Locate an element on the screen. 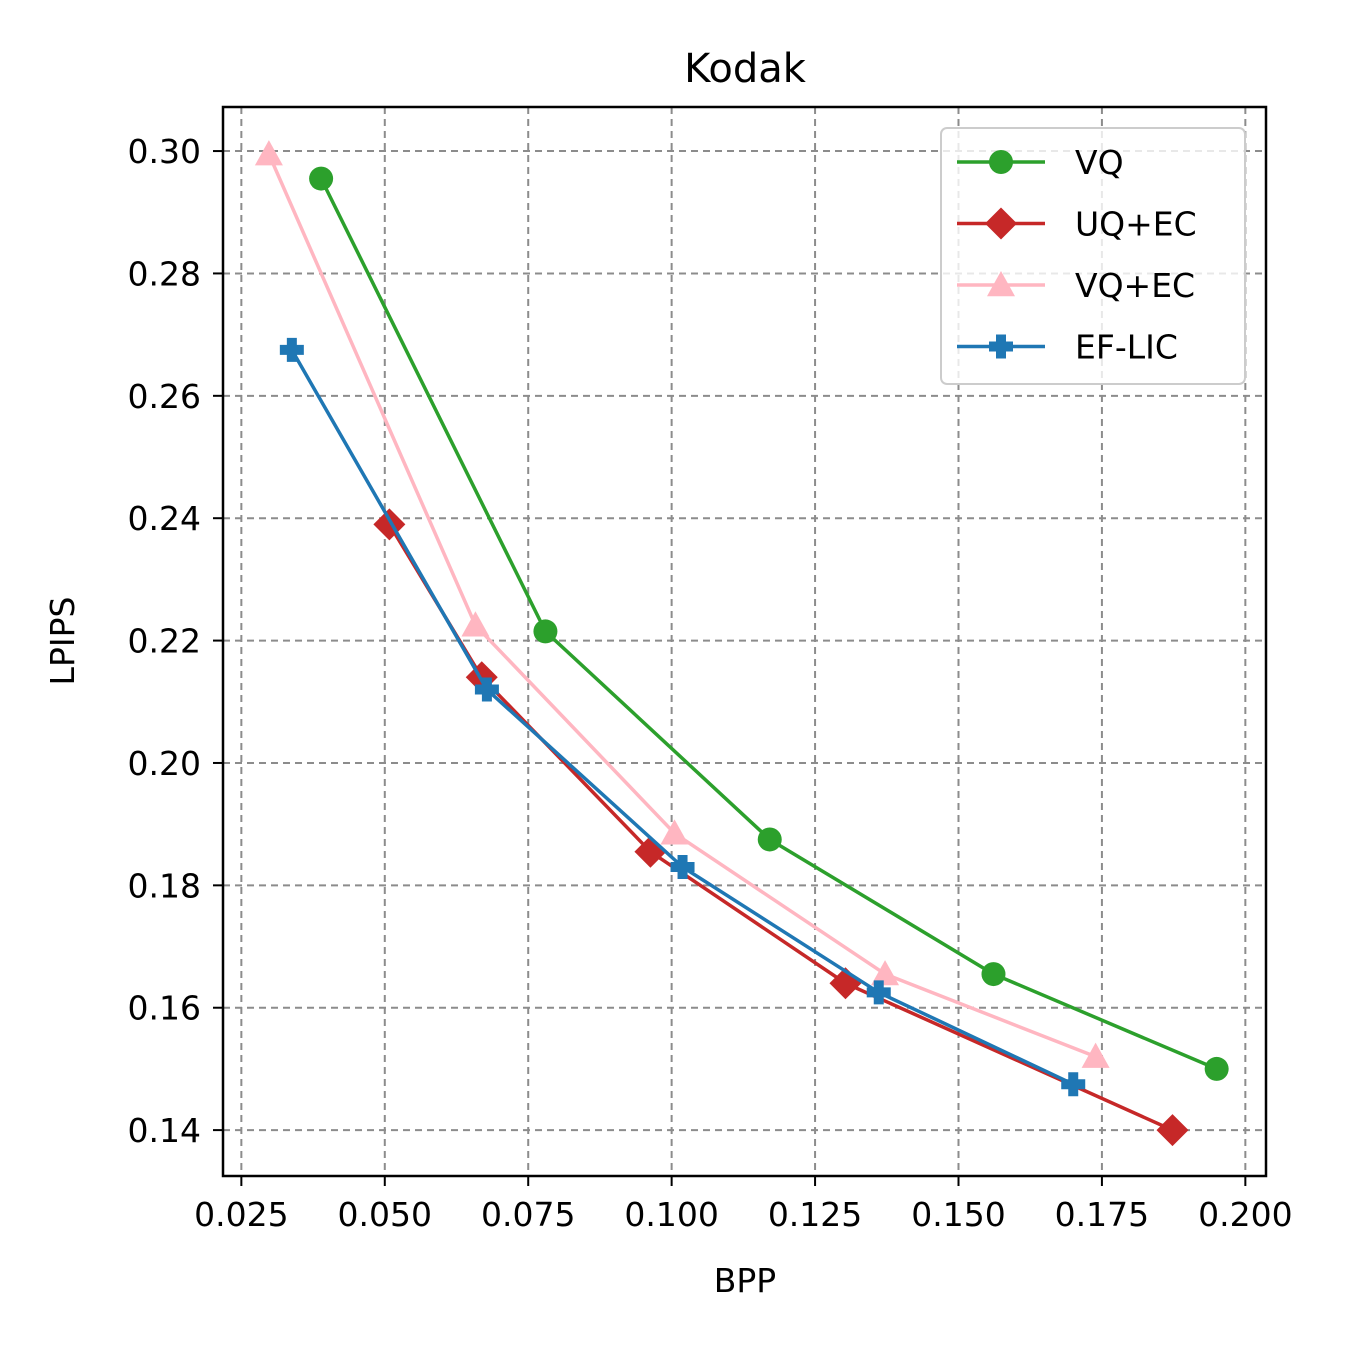  x-tick-label: 0.150 is located at coordinates (958, 1214).